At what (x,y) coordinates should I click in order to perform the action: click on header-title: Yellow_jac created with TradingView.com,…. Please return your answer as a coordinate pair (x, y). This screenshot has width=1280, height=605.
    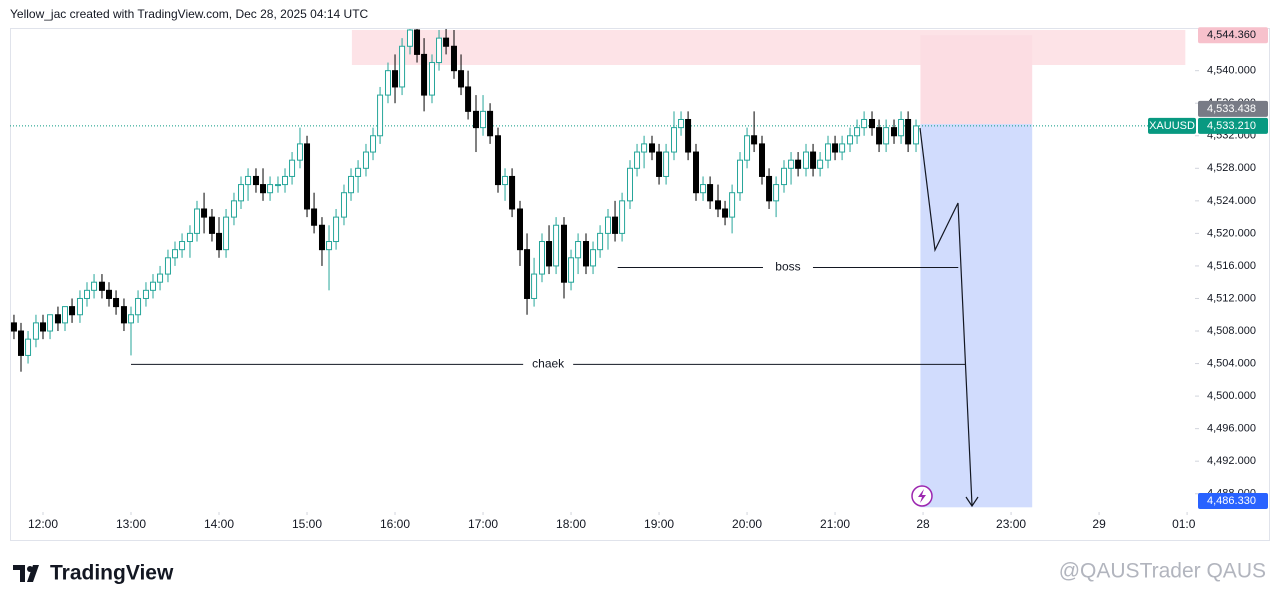
    Looking at the image, I should click on (189, 14).